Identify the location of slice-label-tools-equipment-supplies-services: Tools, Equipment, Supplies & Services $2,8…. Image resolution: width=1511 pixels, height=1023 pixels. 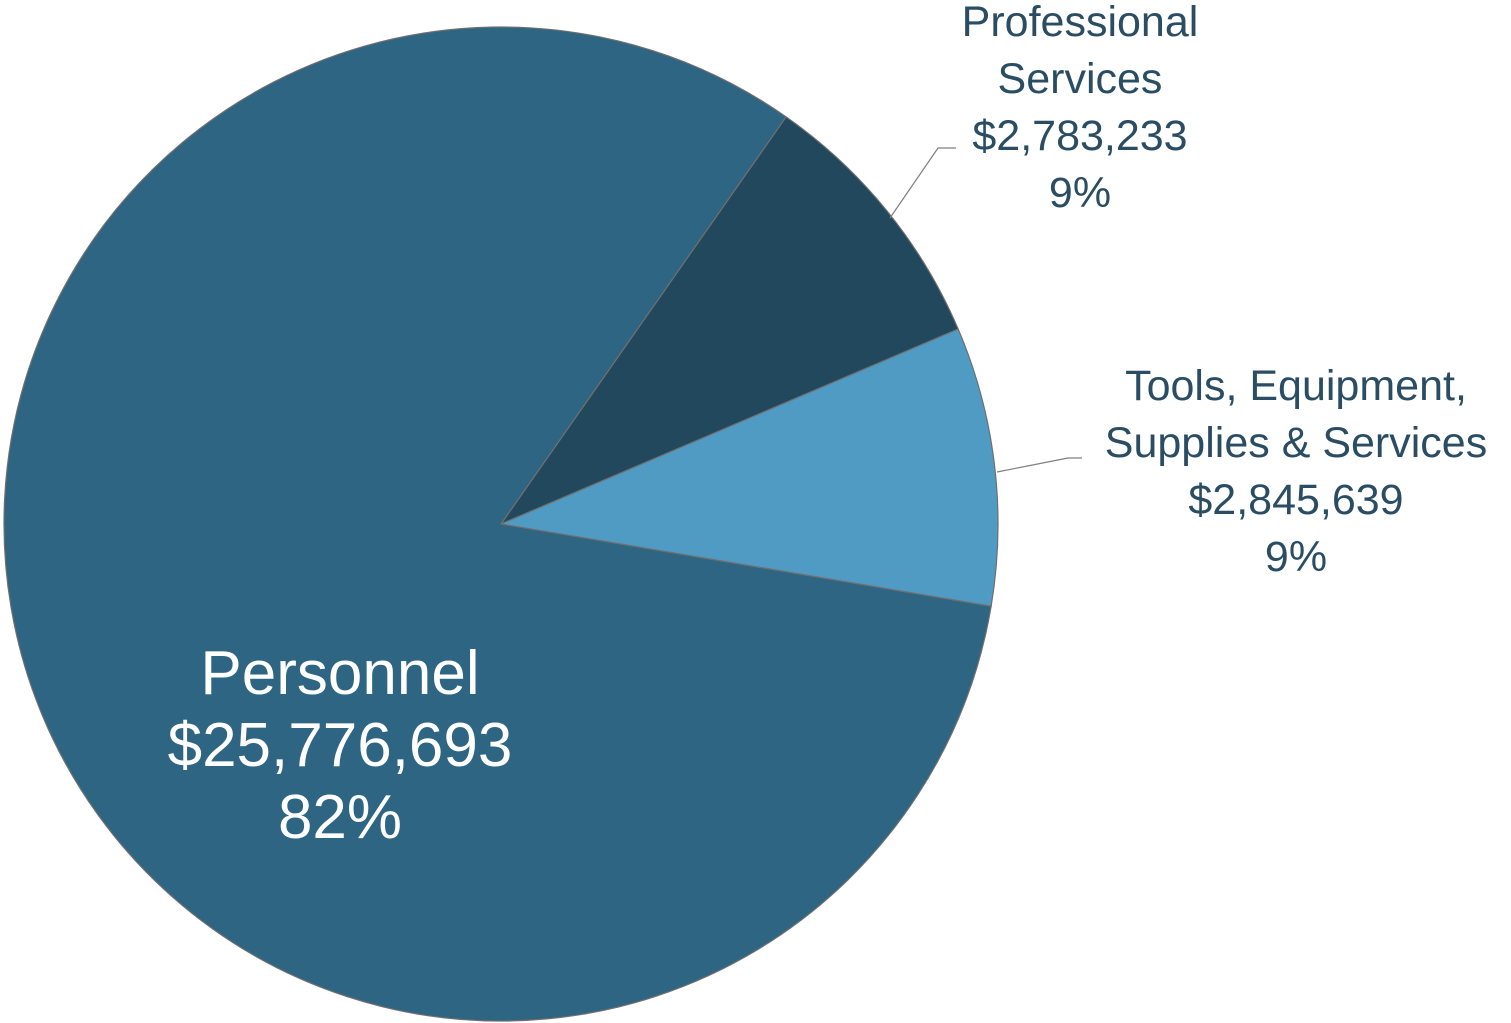
(1296, 471).